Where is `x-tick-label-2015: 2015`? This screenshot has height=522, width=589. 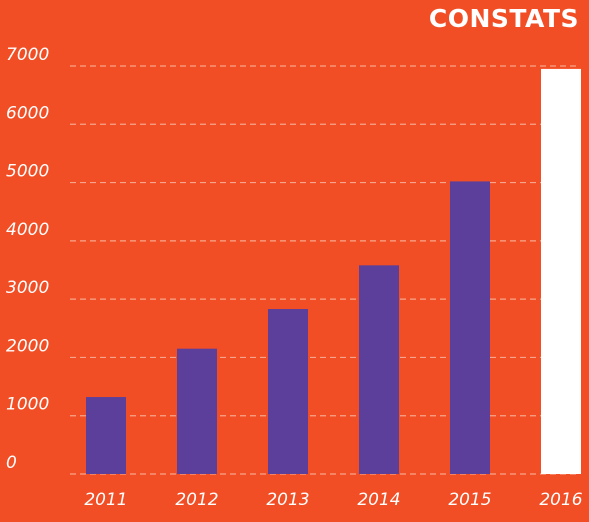
x-tick-label-2015: 2015 is located at coordinates (469, 500).